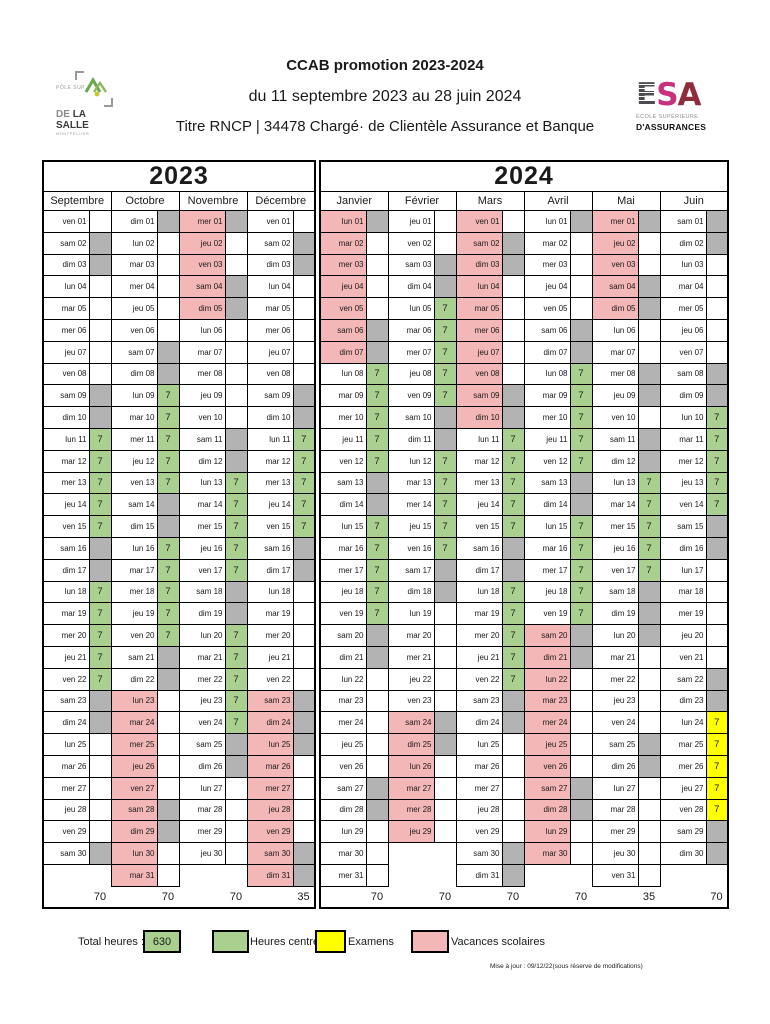 This screenshot has width=770, height=1024. Describe the element at coordinates (202, 396) in the screenshot. I see `day-cell: jeu 09` at that location.